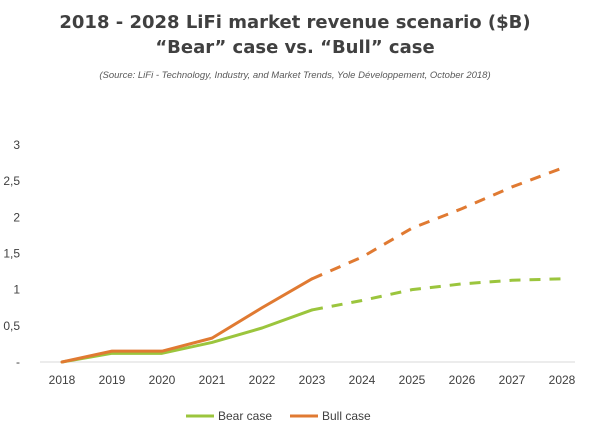  I want to click on x-tick-label: 2021, so click(212, 380).